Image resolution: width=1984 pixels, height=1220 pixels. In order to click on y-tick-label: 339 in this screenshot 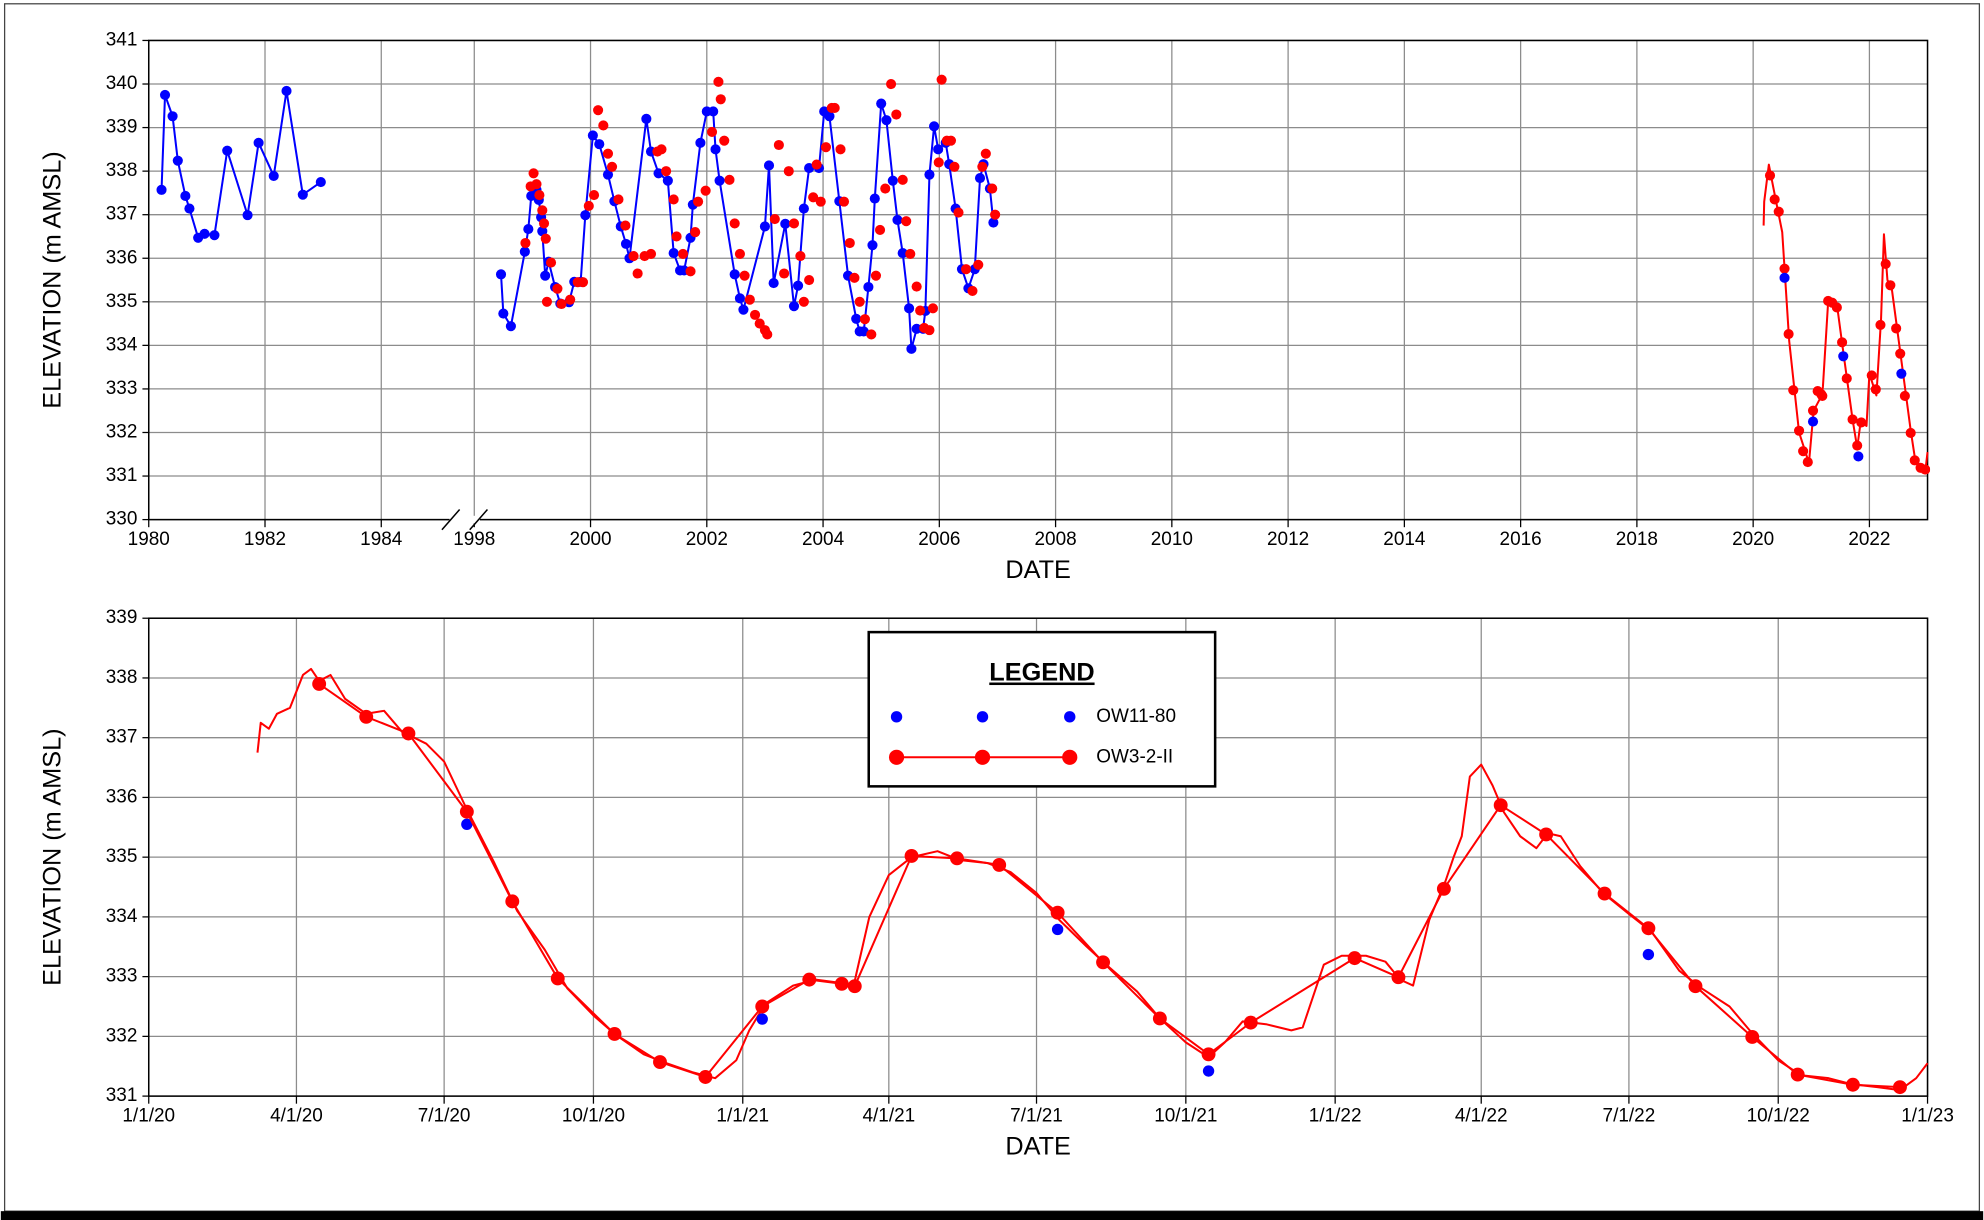, I will do `click(122, 617)`.